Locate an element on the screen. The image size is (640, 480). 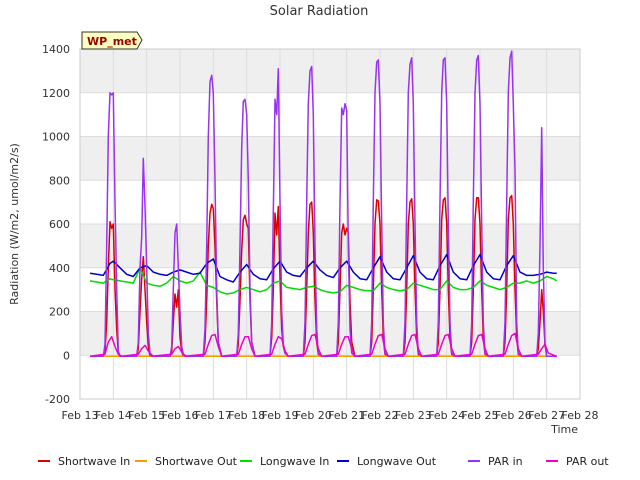
x-tick-label: Feb 26 is located at coordinates (513, 415).